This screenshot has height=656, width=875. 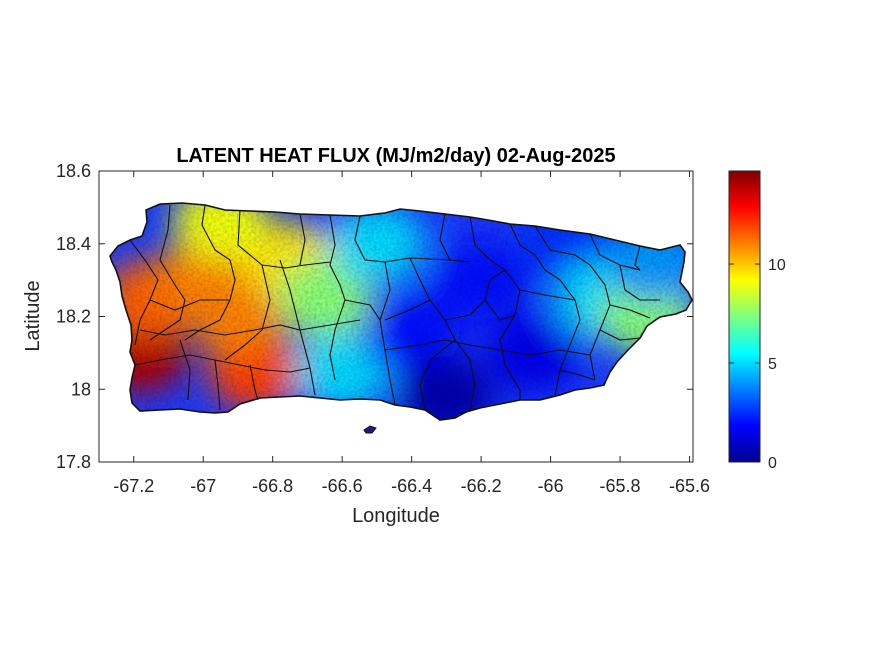 I want to click on y-tick-label: 18.4, so click(x=73, y=244).